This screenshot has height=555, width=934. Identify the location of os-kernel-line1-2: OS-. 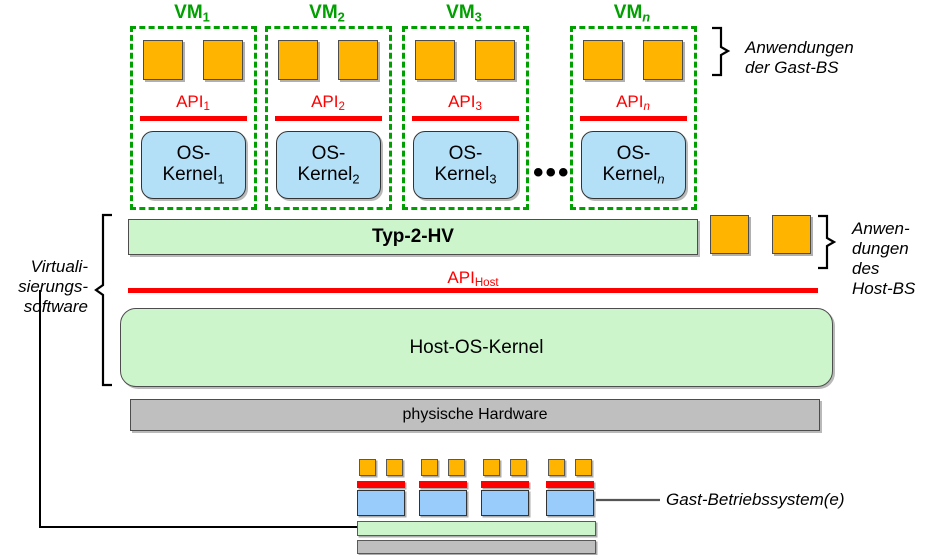
(328, 153).